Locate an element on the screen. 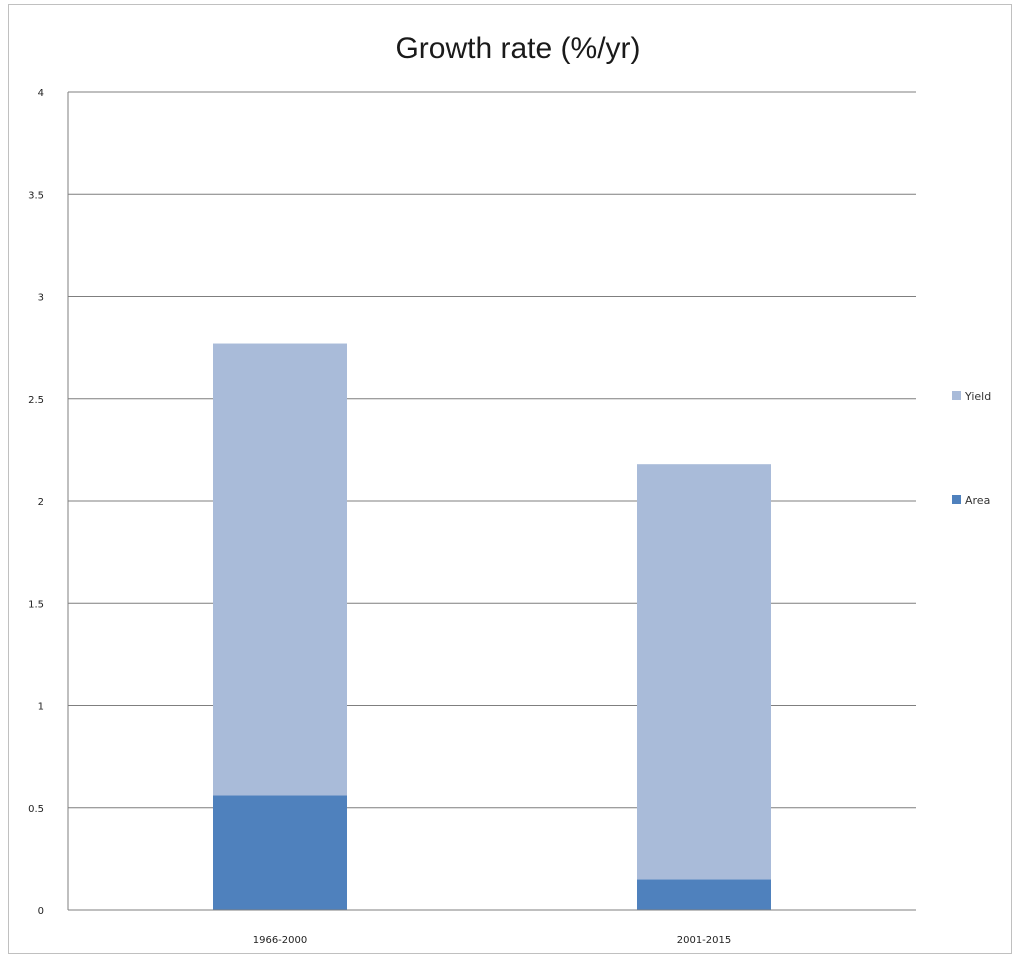 This screenshot has width=1017, height=958. legend-swatch-yield is located at coordinates (956, 395).